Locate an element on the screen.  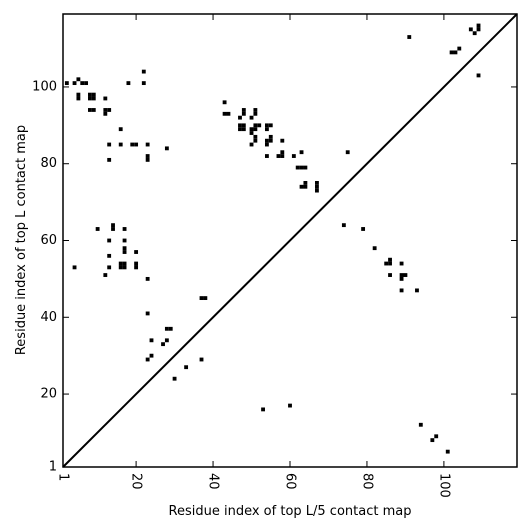
x-axis-label: Residue index of top L/5 contact map is located at coordinates (290, 511).